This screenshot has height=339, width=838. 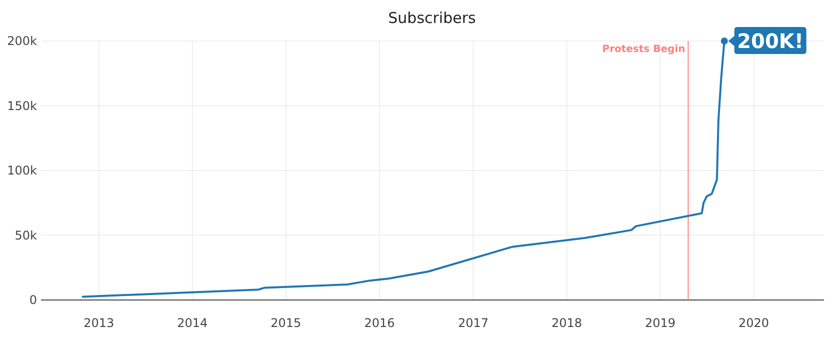 I want to click on annotation: 200K!, so click(x=770, y=41).